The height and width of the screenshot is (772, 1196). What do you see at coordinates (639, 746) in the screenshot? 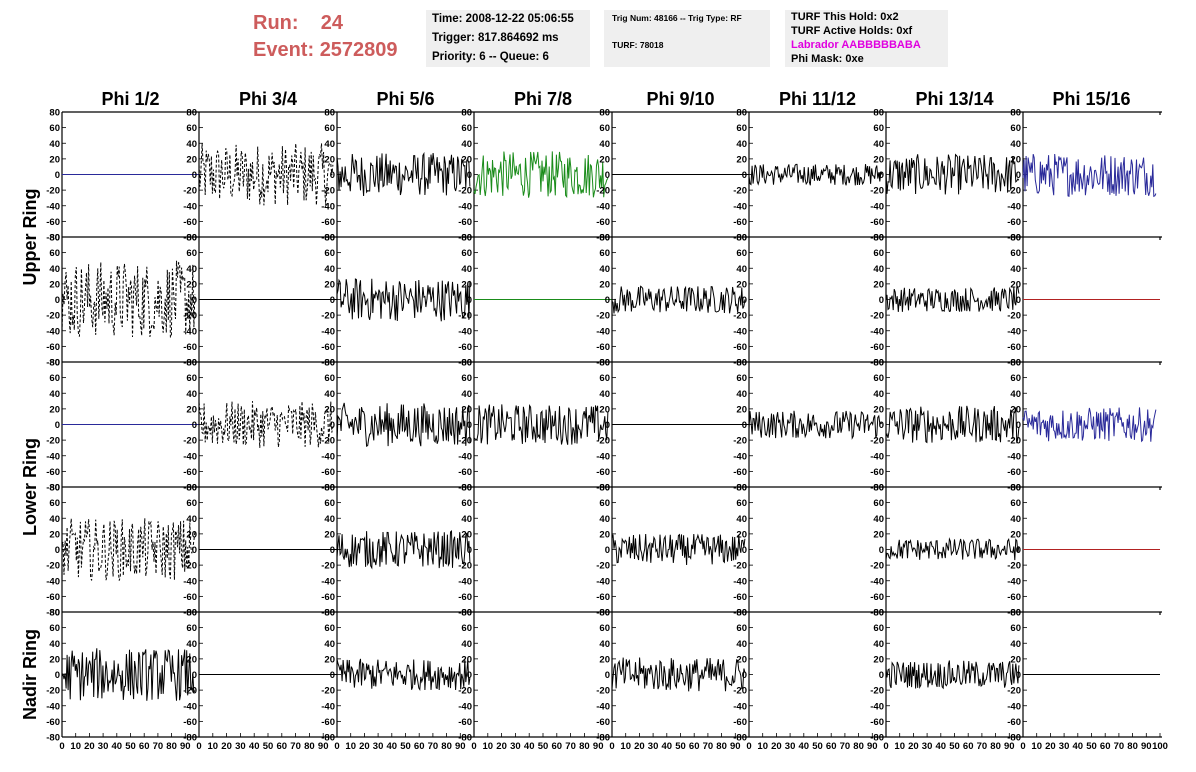
I see `x-tick-label: 20` at bounding box center [639, 746].